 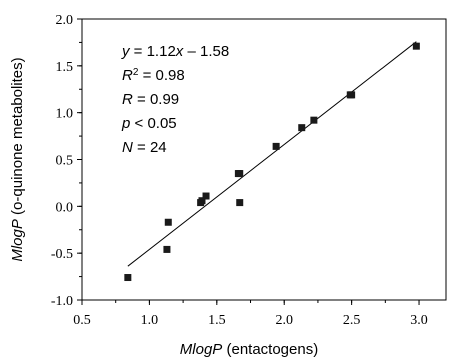 What do you see at coordinates (65, 207) in the screenshot?
I see `y-tick-label: 0.0` at bounding box center [65, 207].